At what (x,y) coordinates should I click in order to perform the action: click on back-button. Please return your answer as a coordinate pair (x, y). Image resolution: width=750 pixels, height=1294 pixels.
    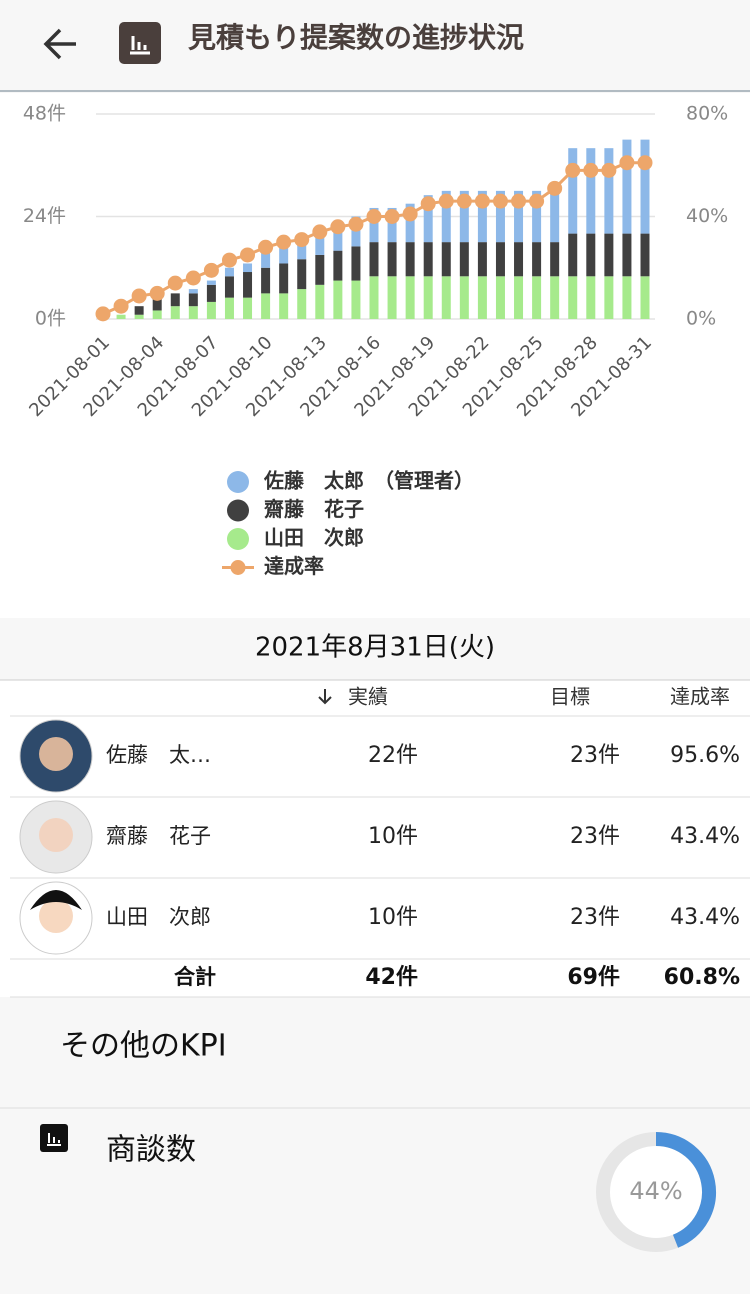
    Looking at the image, I should click on (59, 44).